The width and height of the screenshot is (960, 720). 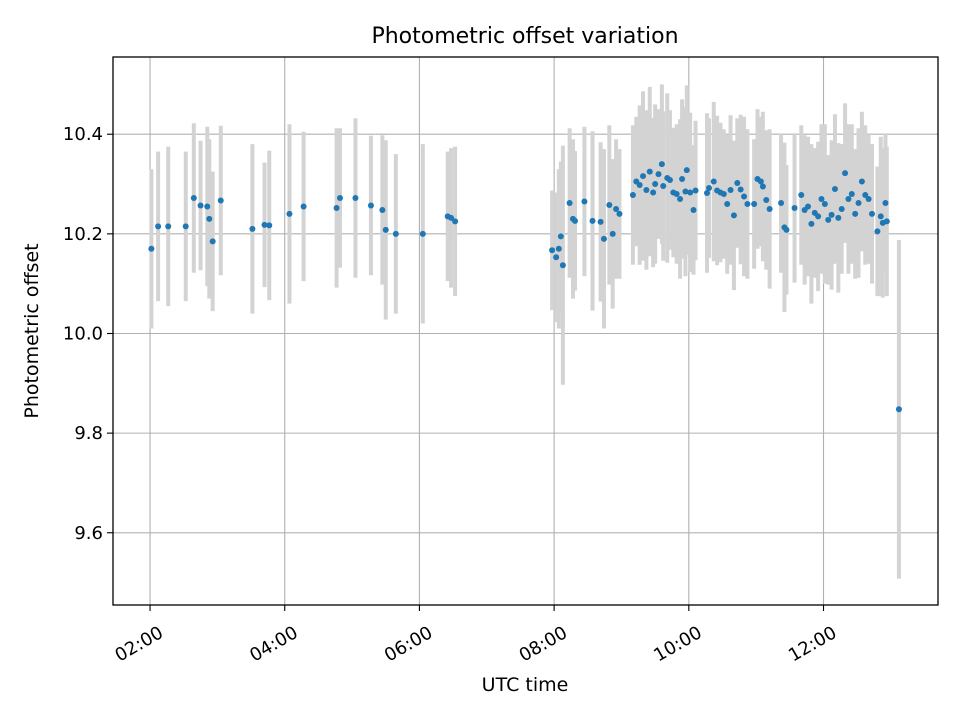 I want to click on y-tick-label: 10.2, so click(x=83, y=234).